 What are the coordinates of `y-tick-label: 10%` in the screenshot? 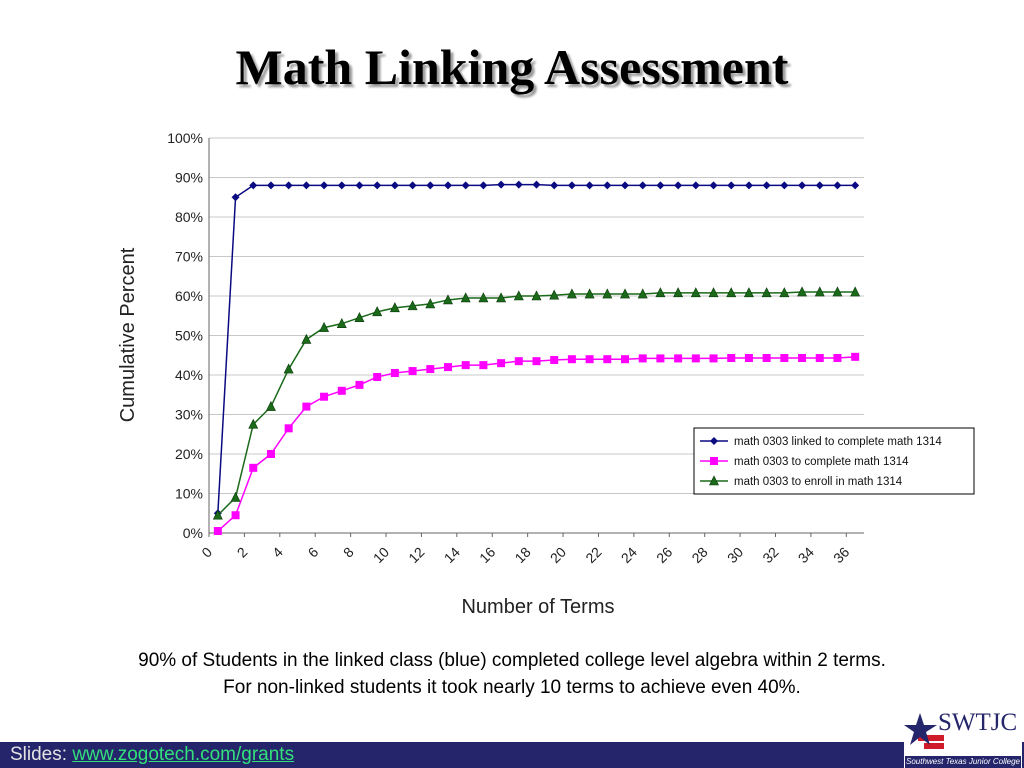 It's located at (189, 494).